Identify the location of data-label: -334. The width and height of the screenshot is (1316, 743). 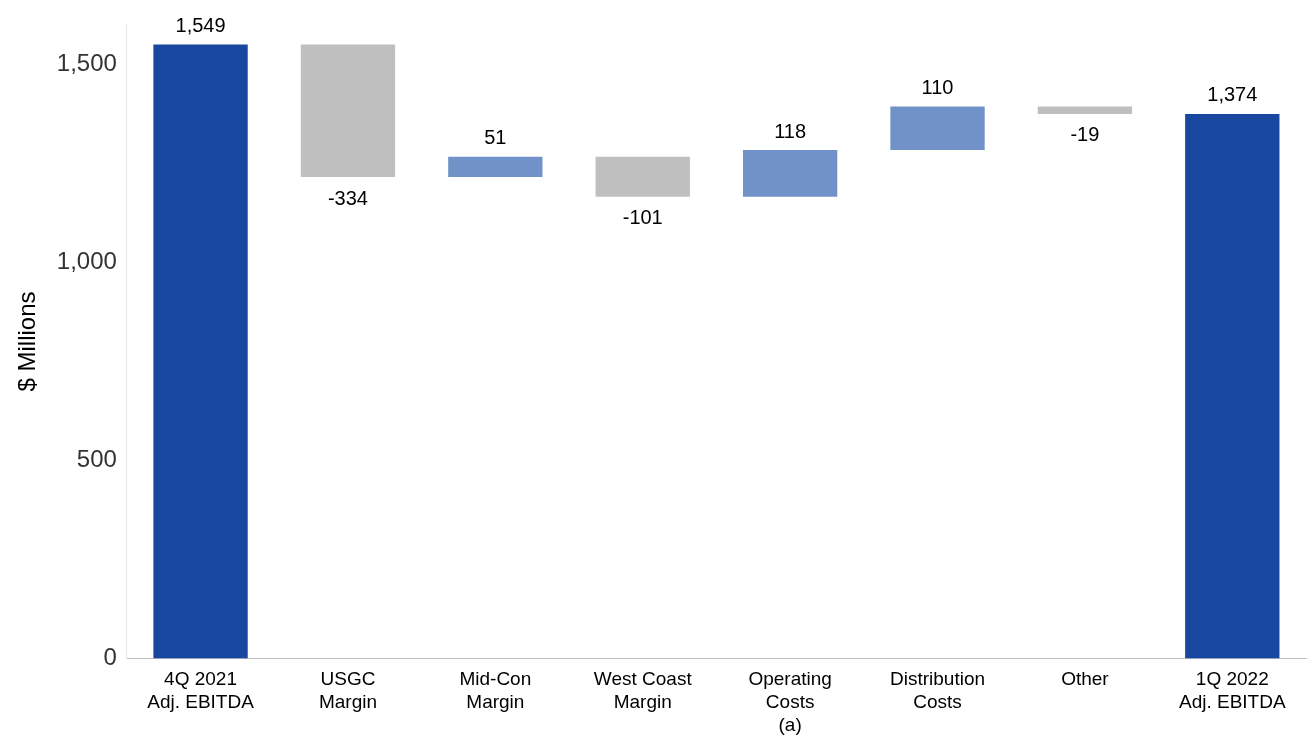
(347, 197).